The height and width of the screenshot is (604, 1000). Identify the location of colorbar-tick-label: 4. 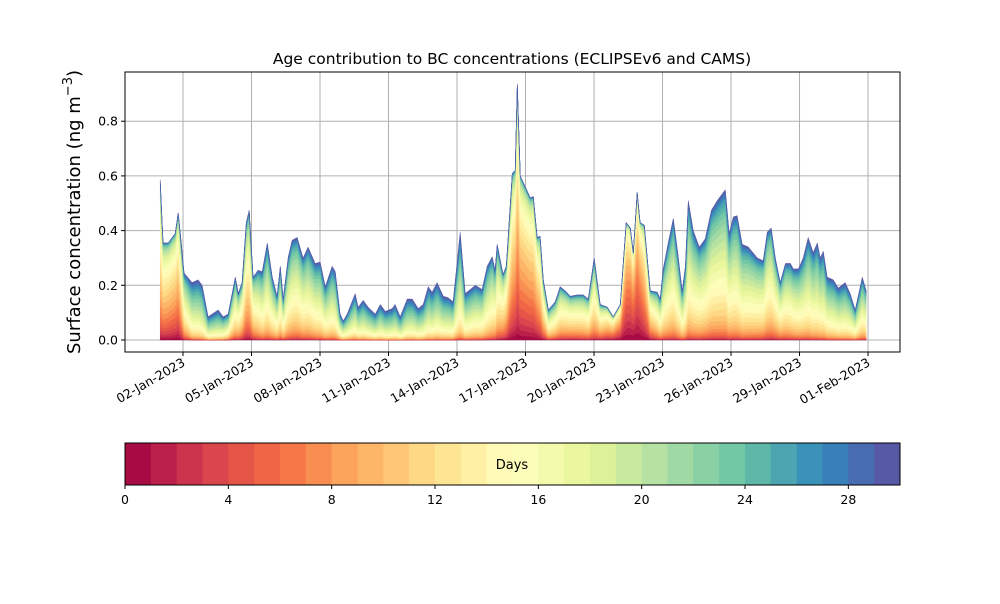
(228, 499).